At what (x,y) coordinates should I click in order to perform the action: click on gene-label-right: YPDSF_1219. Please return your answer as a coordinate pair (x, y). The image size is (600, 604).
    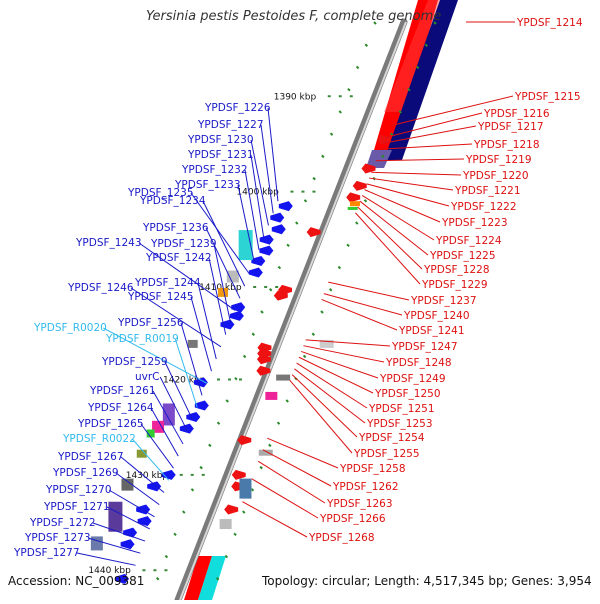
    Looking at the image, I should click on (498, 160).